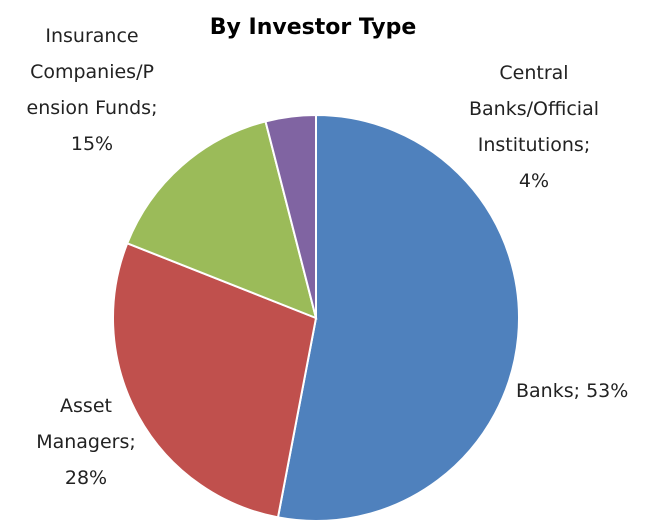  What do you see at coordinates (313, 27) in the screenshot?
I see `chart-title: By Investor Type` at bounding box center [313, 27].